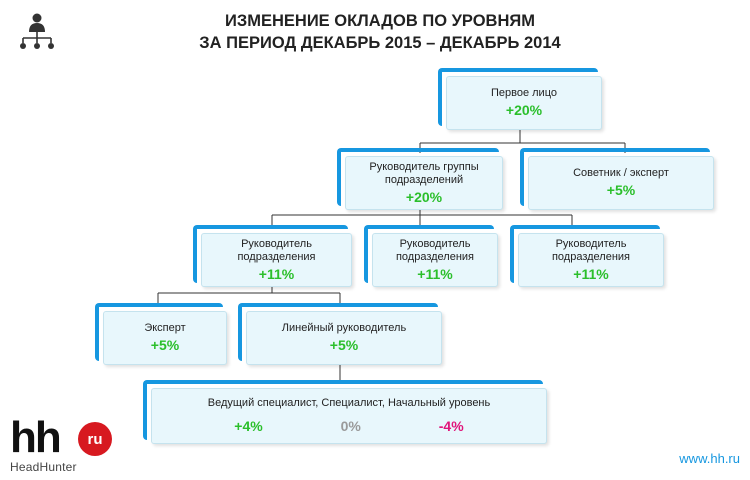 The height and width of the screenshot is (480, 750). Describe the element at coordinates (248, 426) in the screenshot. I see `node-change-positive: +4%` at that location.